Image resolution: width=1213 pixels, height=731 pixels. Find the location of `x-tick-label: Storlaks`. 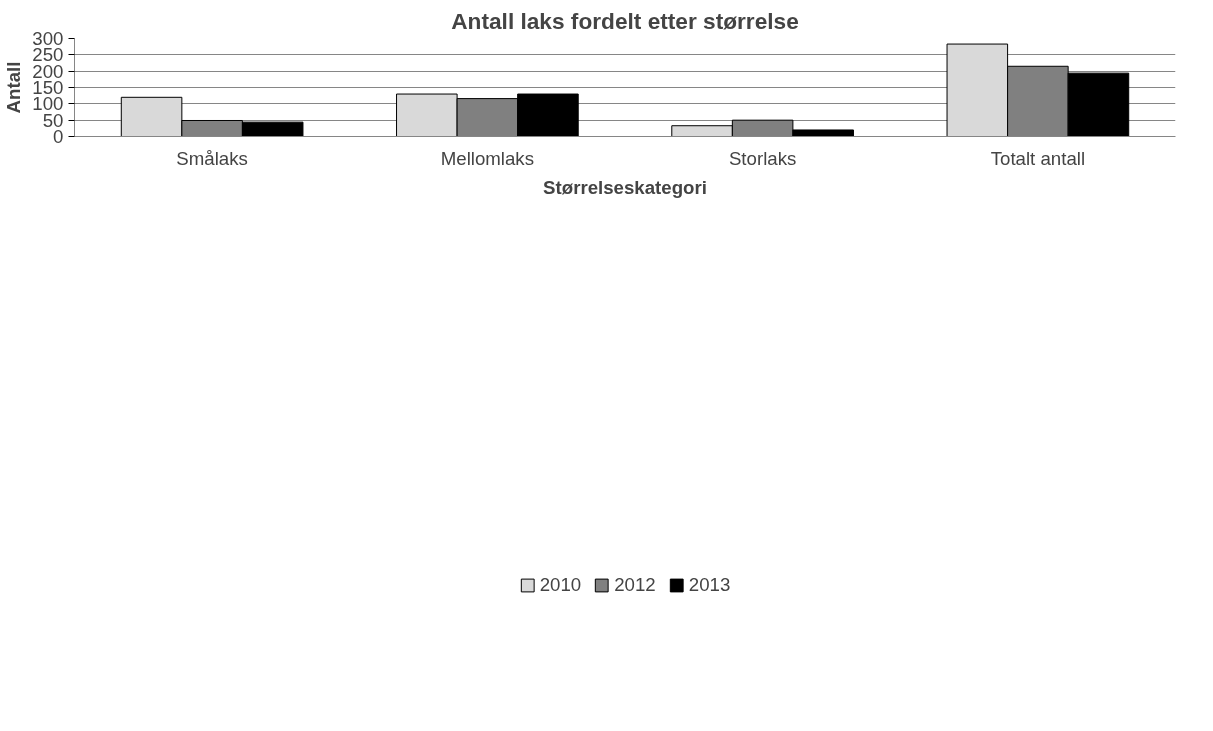

x-tick-label: Storlaks is located at coordinates (762, 158).